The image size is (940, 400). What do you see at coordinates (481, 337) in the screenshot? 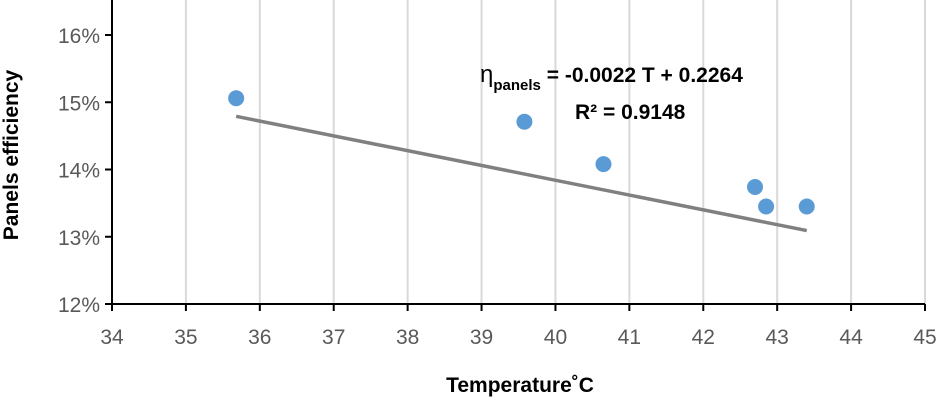
I see `x-tick-label: 39` at bounding box center [481, 337].